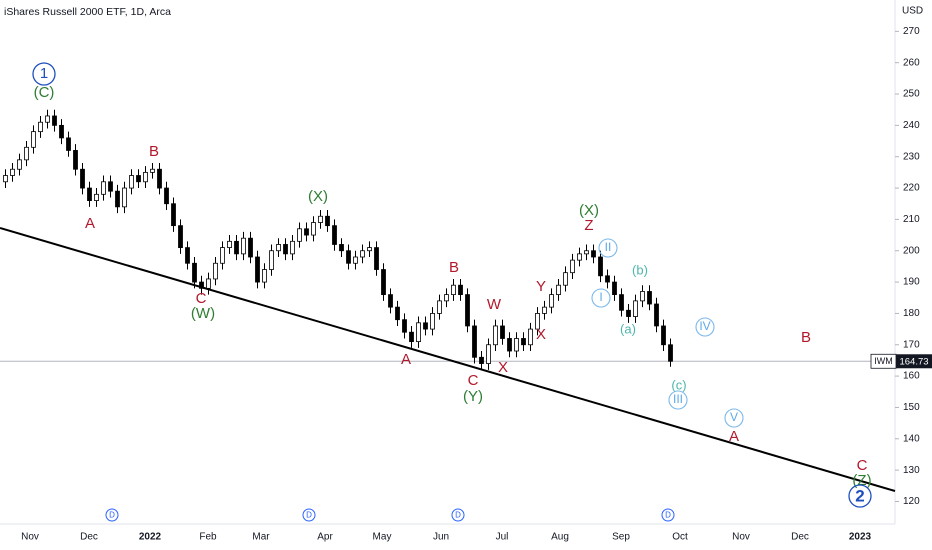 The width and height of the screenshot is (932, 550). What do you see at coordinates (911, 125) in the screenshot?
I see `y-tick-label: 240` at bounding box center [911, 125].